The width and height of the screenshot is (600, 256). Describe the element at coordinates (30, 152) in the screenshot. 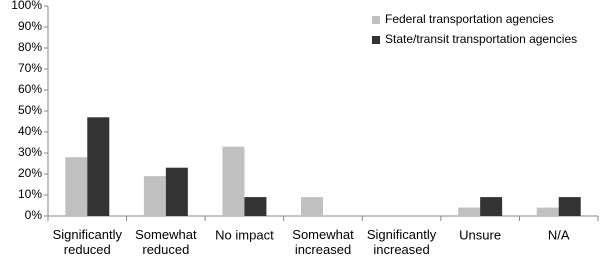

I see `y-tick-label: 30%` at that location.